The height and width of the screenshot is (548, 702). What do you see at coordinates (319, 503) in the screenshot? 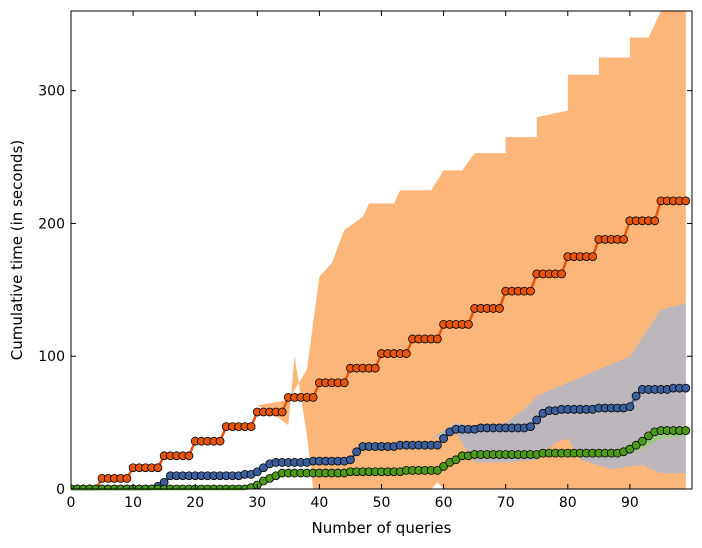
I see `x-tick-label: 40` at bounding box center [319, 503].